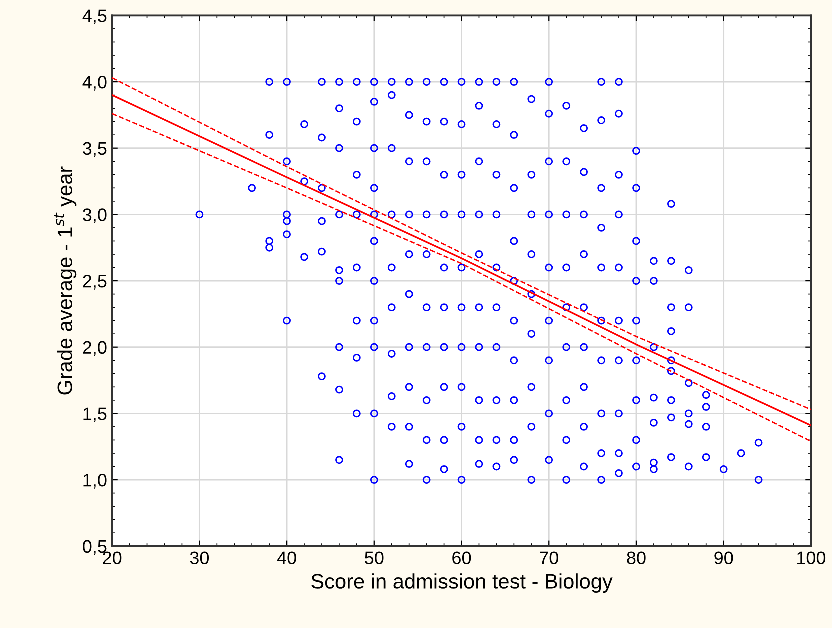  Describe the element at coordinates (200, 558) in the screenshot. I see `x-tick-label: 30` at that location.